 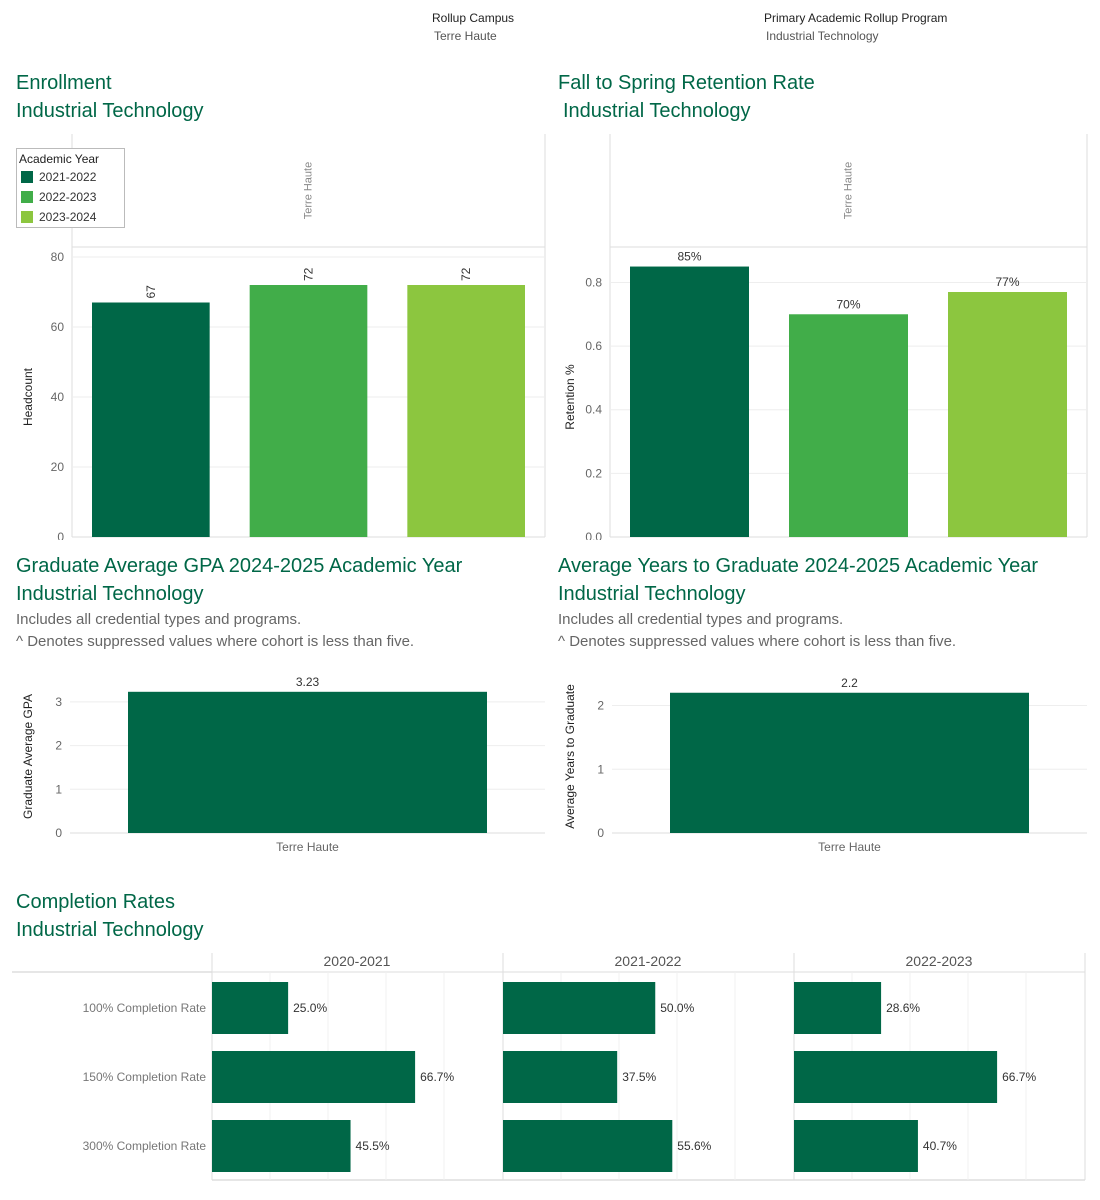 I want to click on y-axis-label: Retention %, so click(x=570, y=397).